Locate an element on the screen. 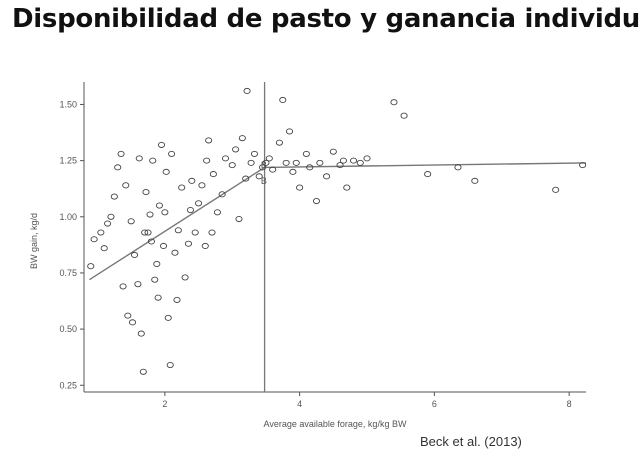 The width and height of the screenshot is (640, 462). y-tick-label: 1.00 is located at coordinates (68, 217).